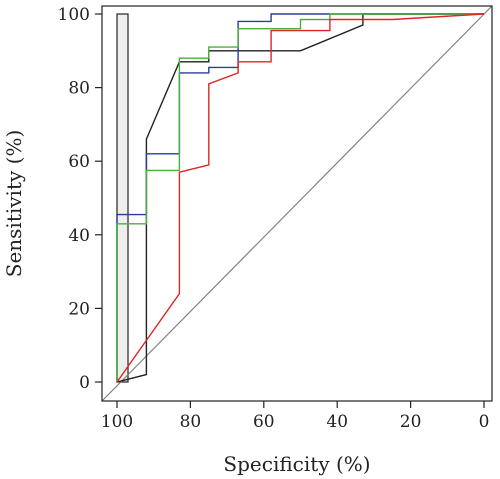 Image resolution: width=500 pixels, height=479 pixels. I want to click on x-tick-label: 20, so click(411, 422).